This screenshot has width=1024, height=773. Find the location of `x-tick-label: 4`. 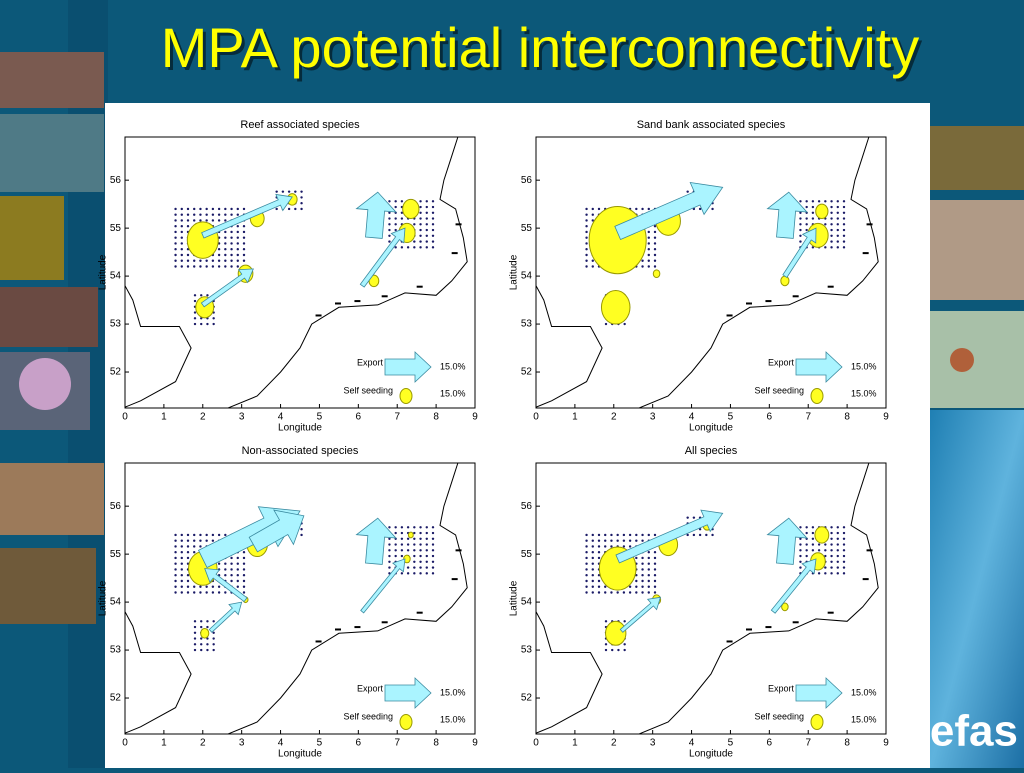

x-tick-label: 4 is located at coordinates (281, 417).